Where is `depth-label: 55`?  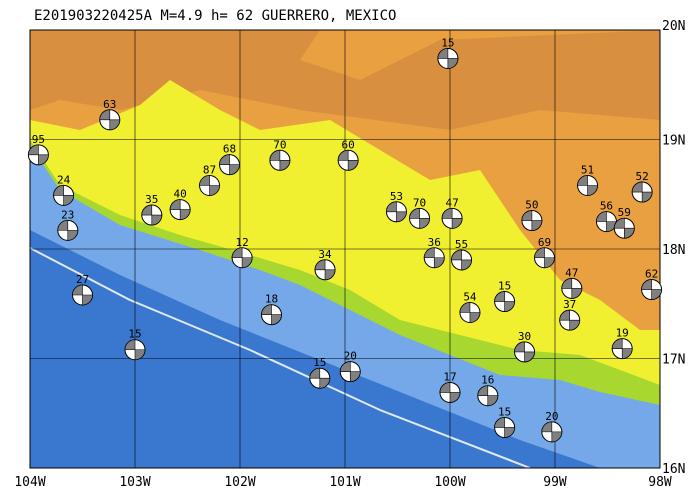 depth-label: 55 is located at coordinates (461, 244).